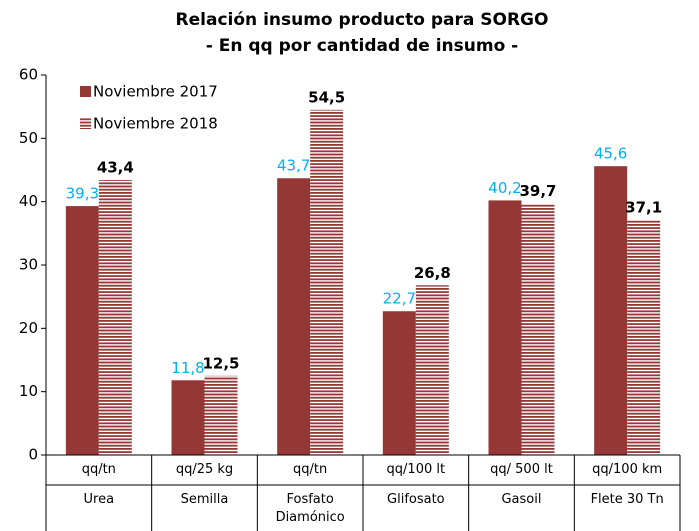  I want to click on x-tick-label: Semilla, so click(204, 499).